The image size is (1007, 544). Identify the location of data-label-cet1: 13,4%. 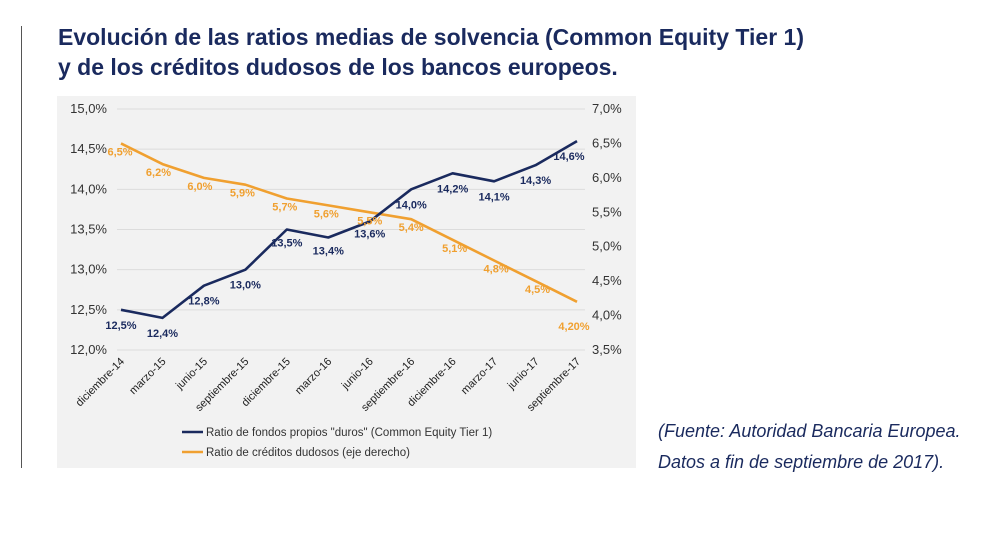
(328, 252).